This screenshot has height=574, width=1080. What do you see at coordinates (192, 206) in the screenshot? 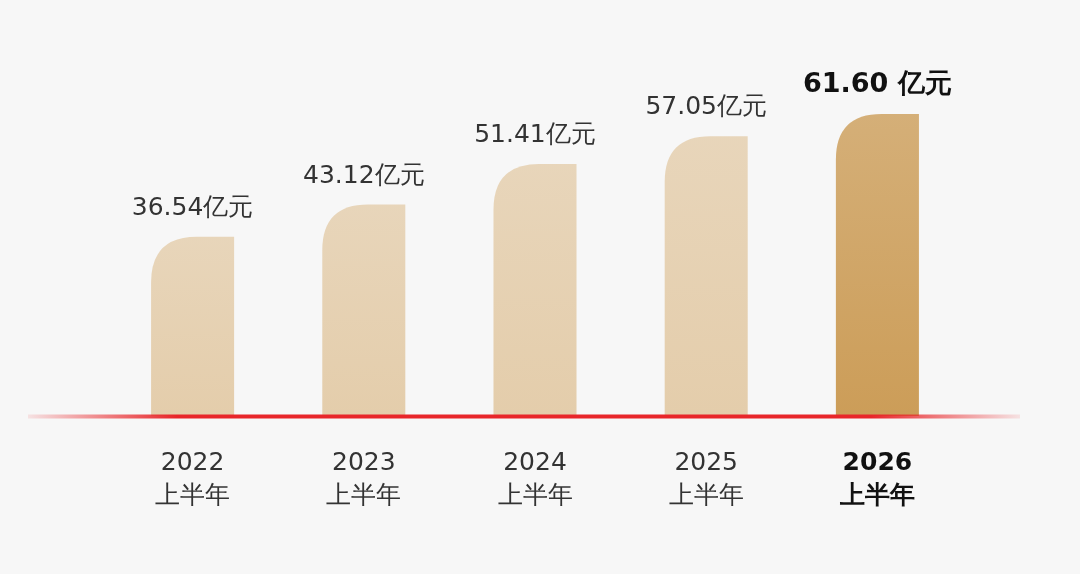
I see `data-label: 36.54亿元` at bounding box center [192, 206].